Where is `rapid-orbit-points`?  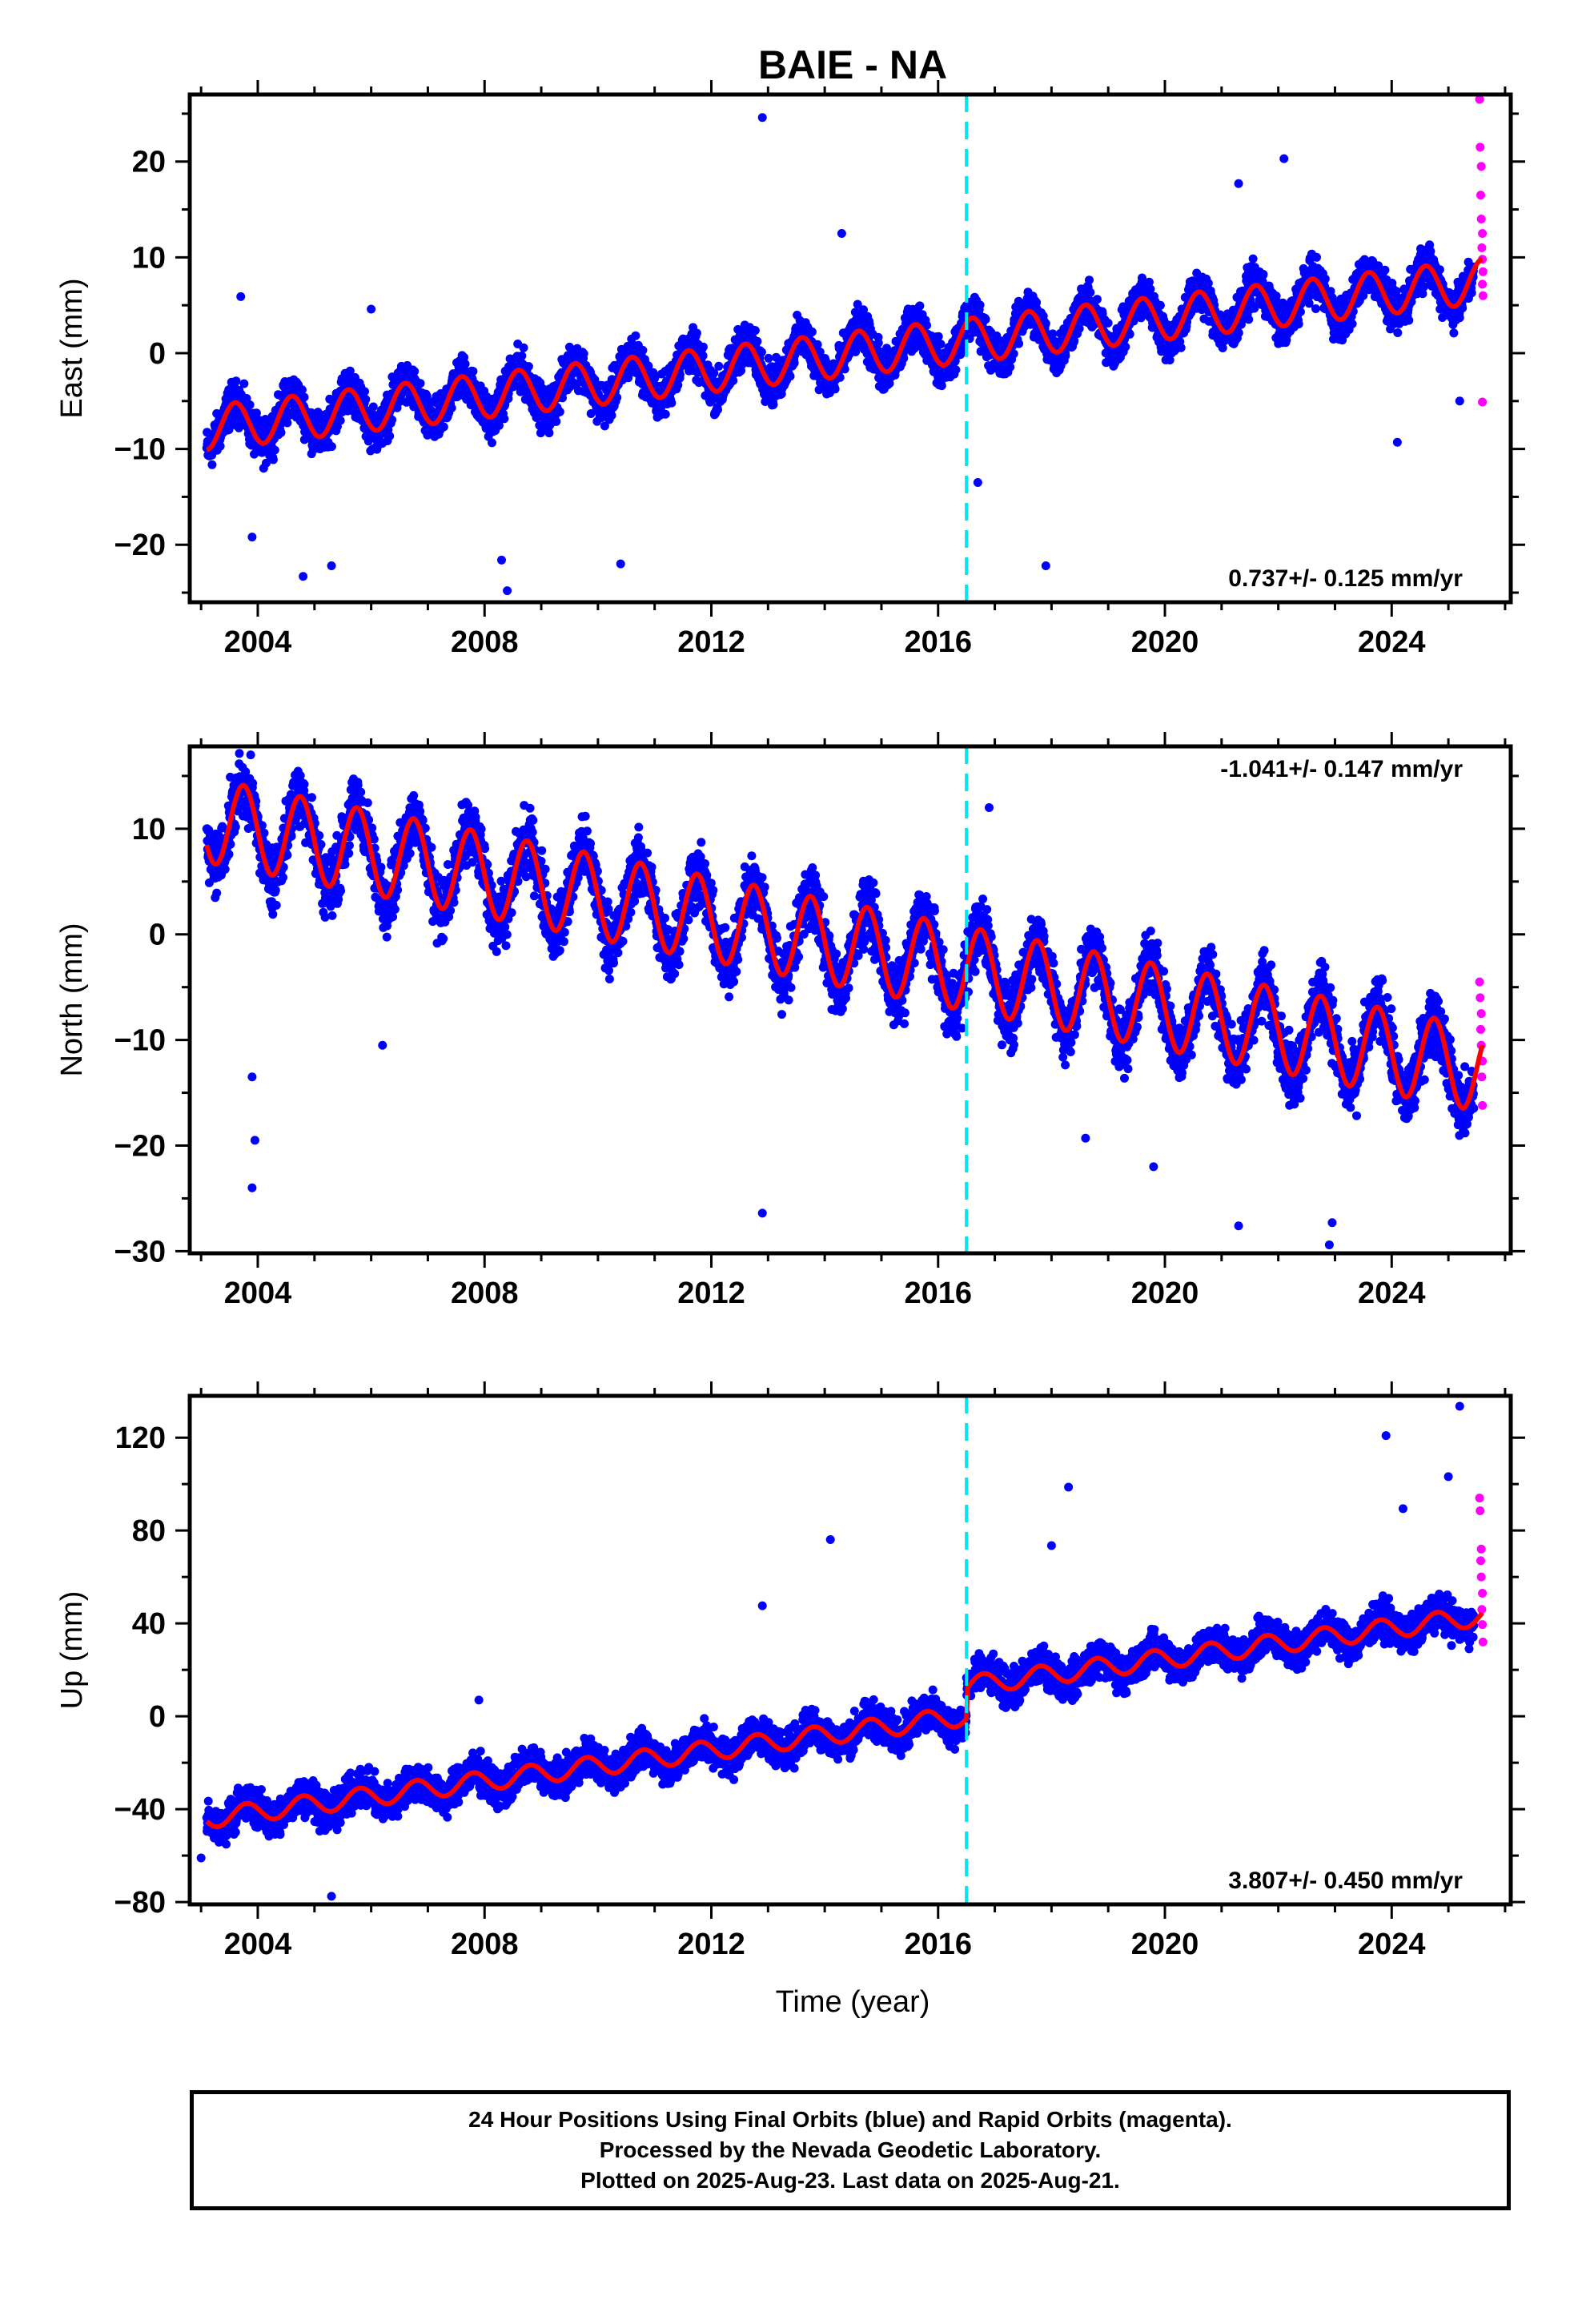
rapid-orbit-points is located at coordinates (1481, 250).